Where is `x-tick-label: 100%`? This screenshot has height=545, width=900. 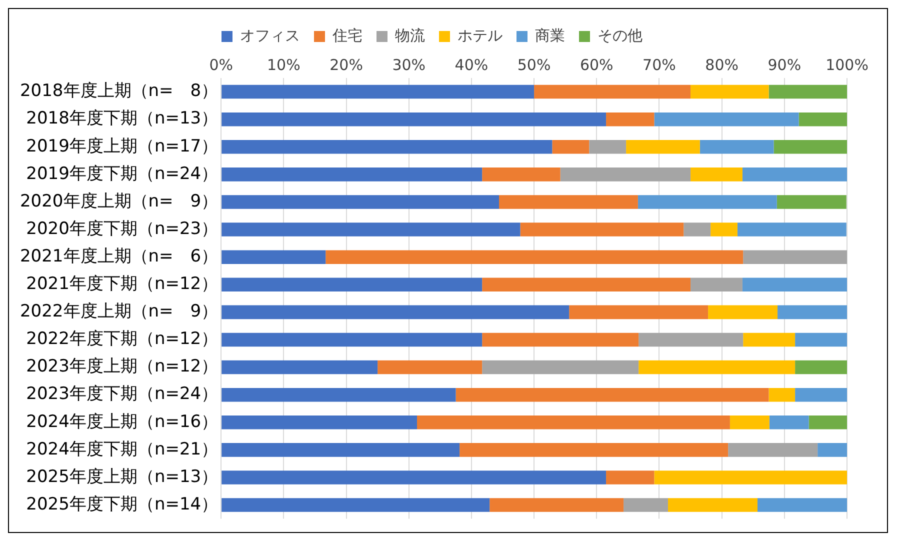
x-tick-label: 100% is located at coordinates (847, 65).